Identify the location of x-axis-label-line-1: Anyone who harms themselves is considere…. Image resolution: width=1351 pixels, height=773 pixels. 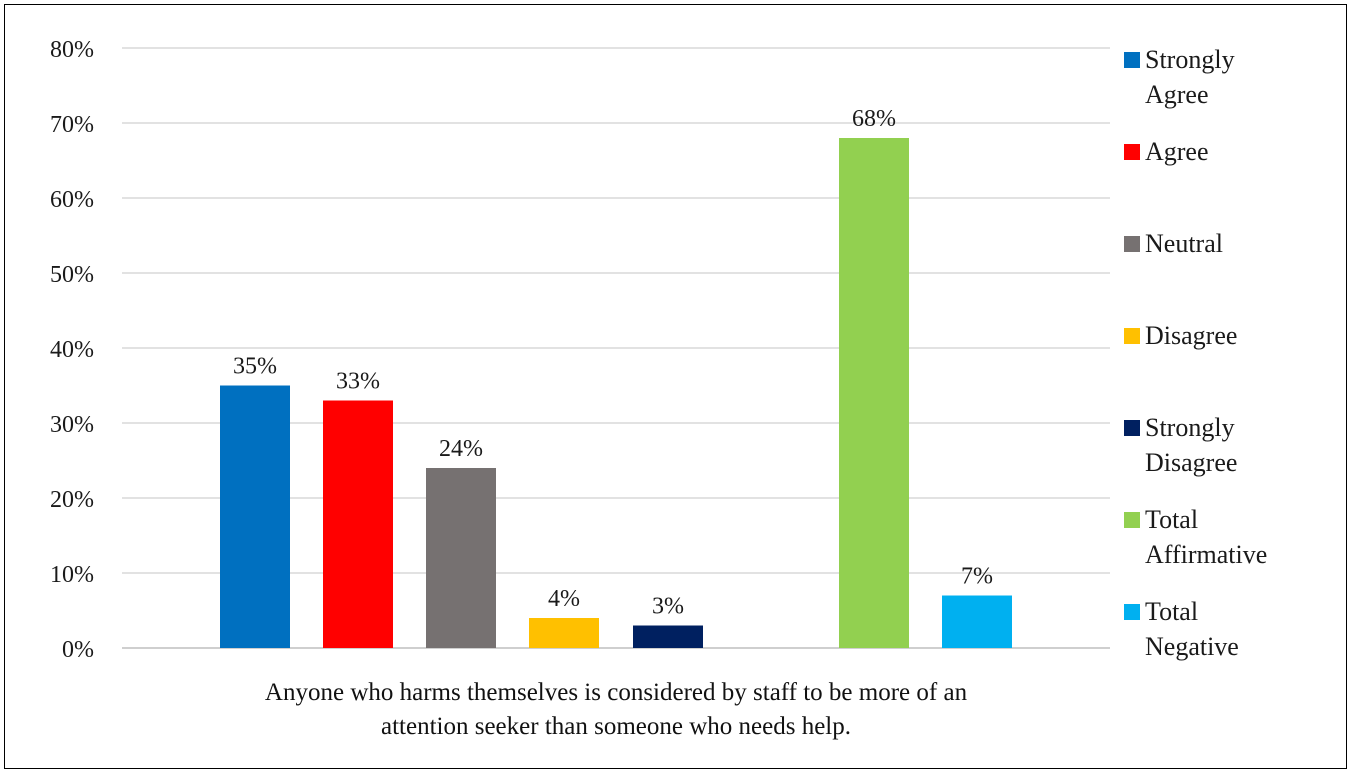
(616, 692).